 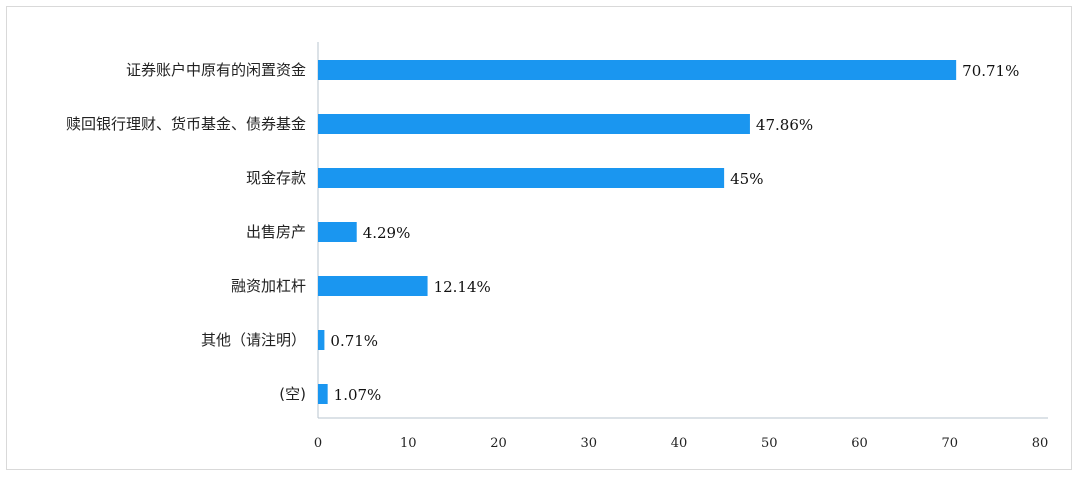 I want to click on x-tick-label-4: 40, so click(x=679, y=443).